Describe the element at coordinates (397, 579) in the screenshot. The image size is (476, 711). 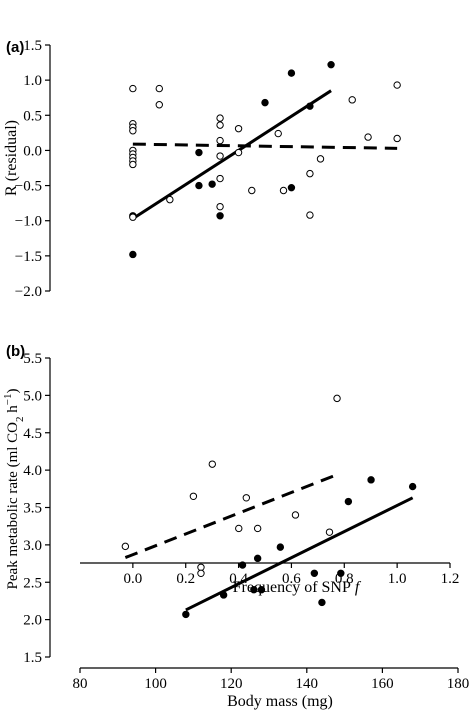
I see `panel-a-x-tick-label: 1.0` at that location.